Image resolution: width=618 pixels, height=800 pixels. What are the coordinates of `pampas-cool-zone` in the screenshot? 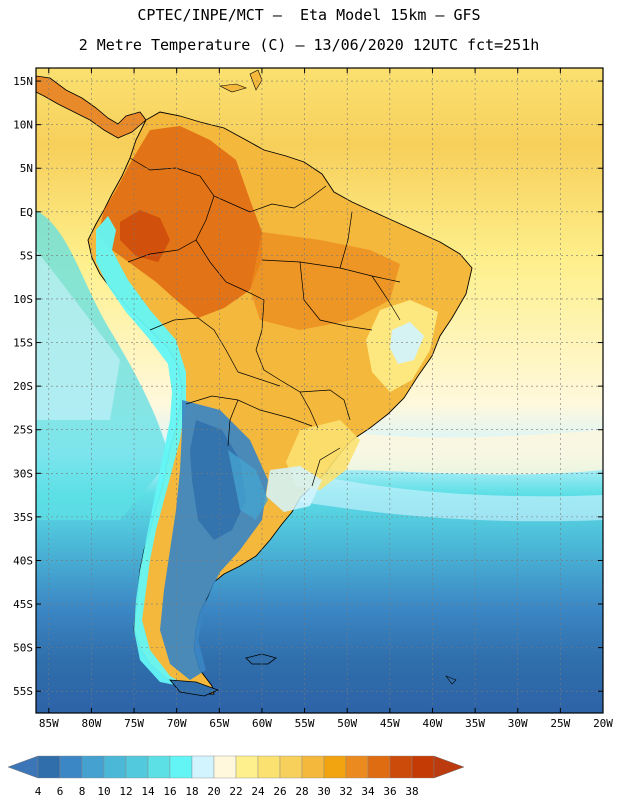 It's located at (248, 485).